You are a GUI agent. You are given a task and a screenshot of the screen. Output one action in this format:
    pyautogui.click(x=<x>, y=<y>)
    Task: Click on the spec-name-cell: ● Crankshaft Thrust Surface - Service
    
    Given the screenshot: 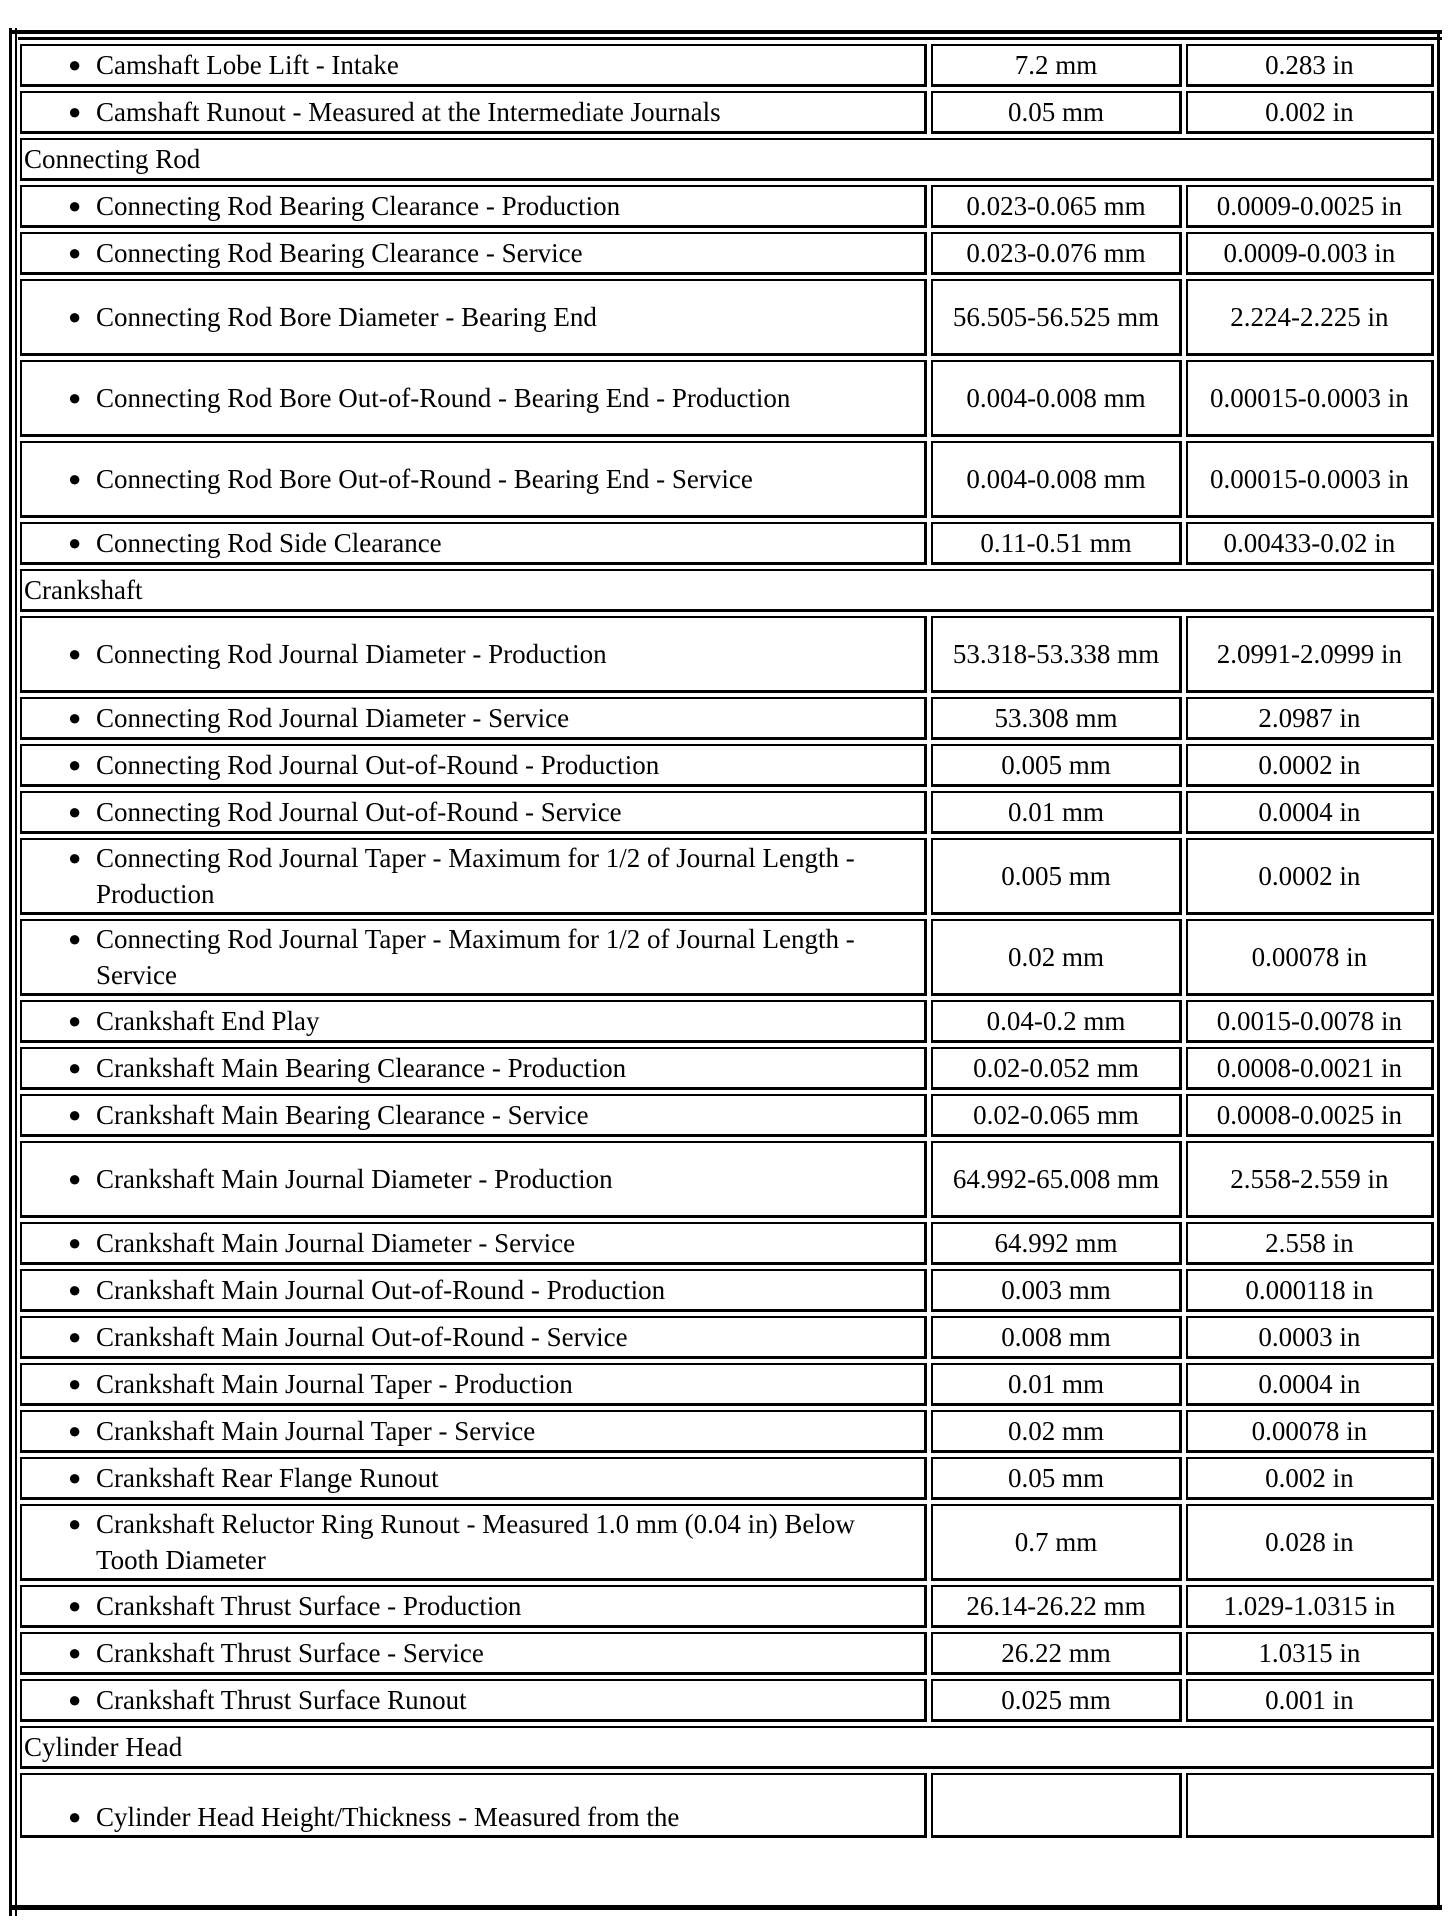 What is the action you would take?
    pyautogui.click(x=474, y=1653)
    